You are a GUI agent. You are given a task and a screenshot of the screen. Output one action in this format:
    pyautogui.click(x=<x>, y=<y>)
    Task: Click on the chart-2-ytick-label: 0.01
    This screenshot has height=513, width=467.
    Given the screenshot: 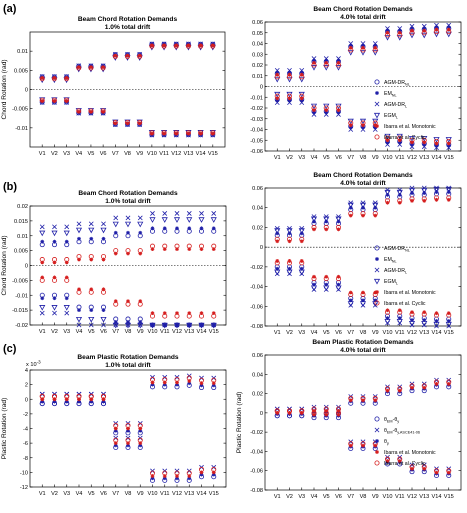 What is the action you would take?
    pyautogui.click(x=257, y=77)
    